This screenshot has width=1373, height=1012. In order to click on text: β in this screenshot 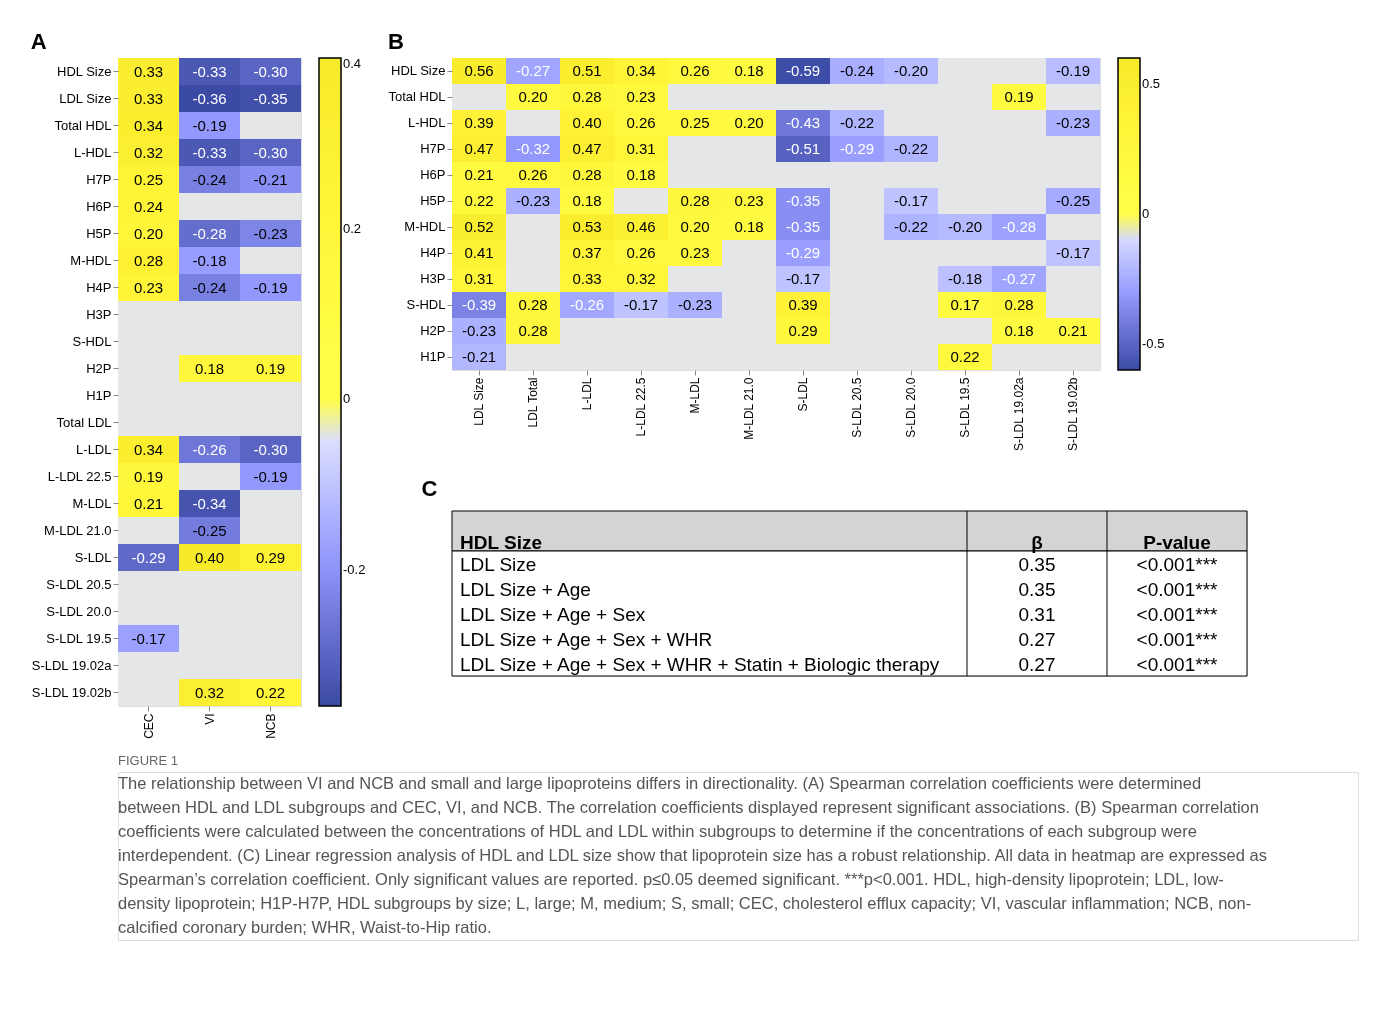, I will do `click(1037, 542)`.